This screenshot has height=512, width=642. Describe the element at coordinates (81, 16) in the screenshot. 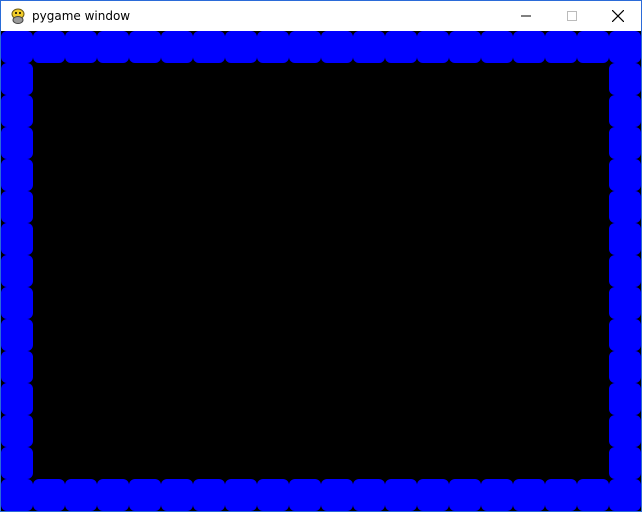

I see `window-title: pygame window` at that location.